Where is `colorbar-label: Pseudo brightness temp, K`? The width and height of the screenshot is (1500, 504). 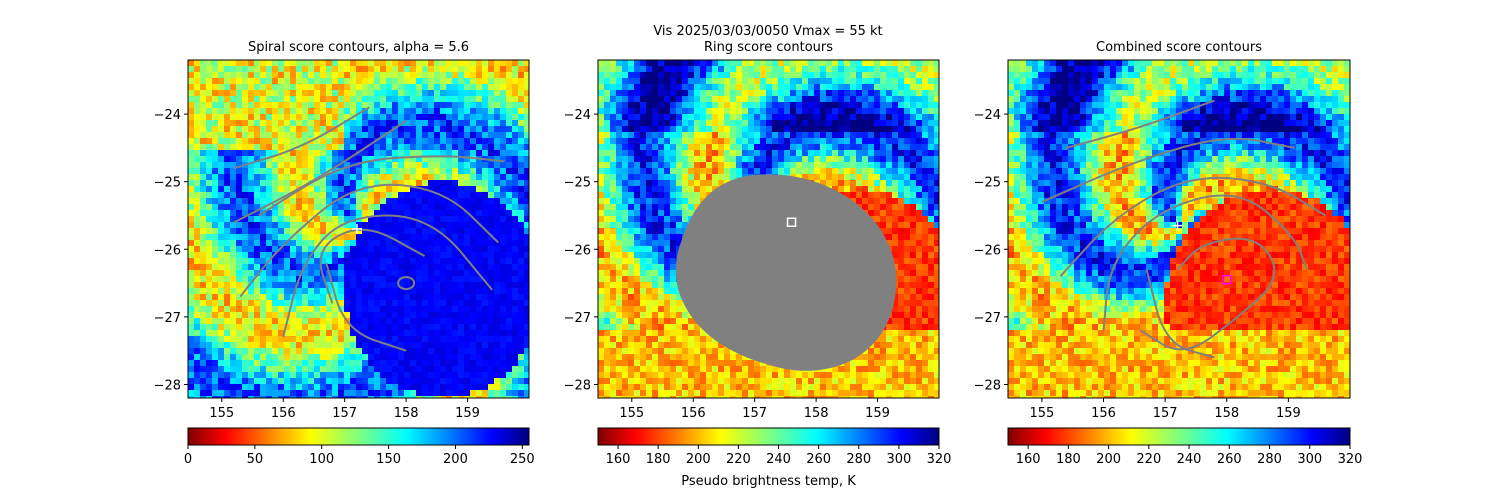
colorbar-label: Pseudo brightness temp, K is located at coordinates (768, 481).